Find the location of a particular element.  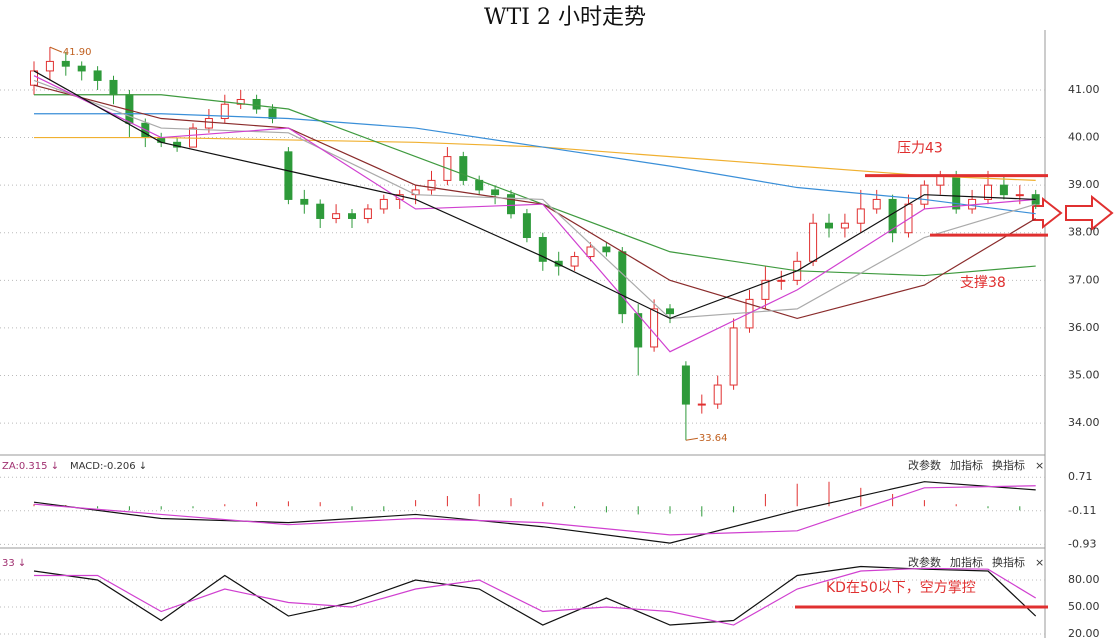

kd-annotation: KD在50以下，空方掌控 is located at coordinates (901, 588).